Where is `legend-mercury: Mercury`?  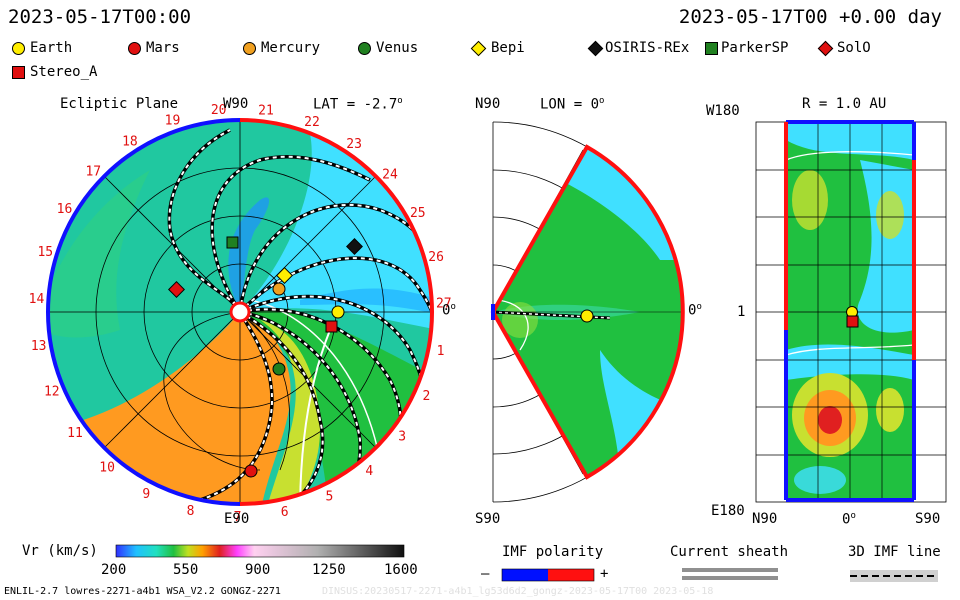 legend-mercury: Mercury is located at coordinates (281, 48).